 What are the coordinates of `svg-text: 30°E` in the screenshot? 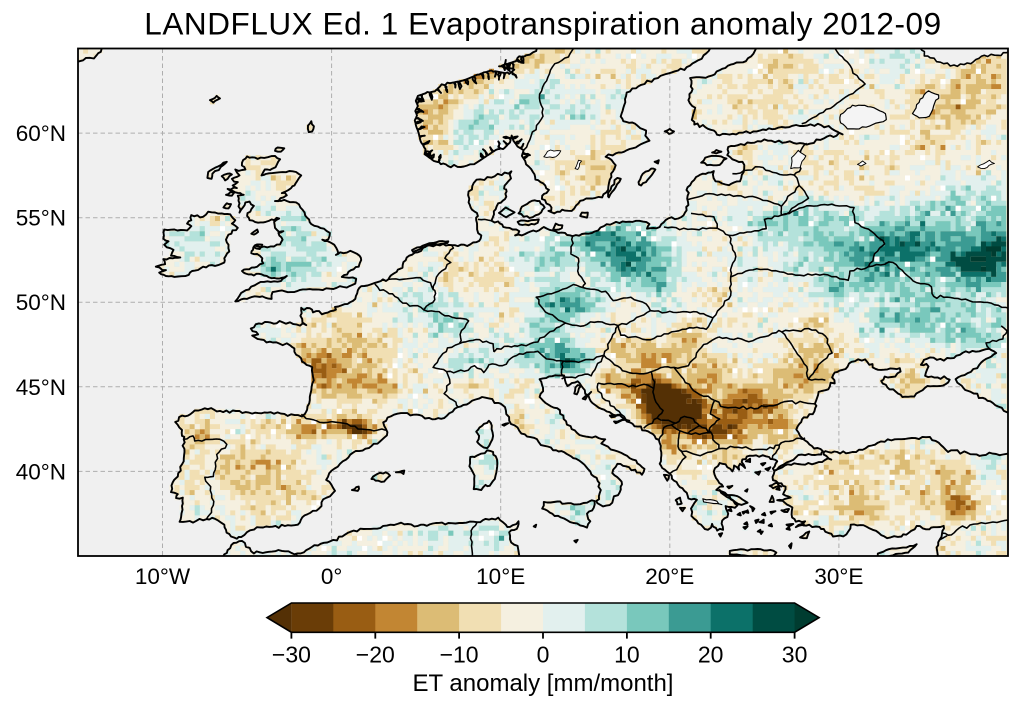 It's located at (838, 576).